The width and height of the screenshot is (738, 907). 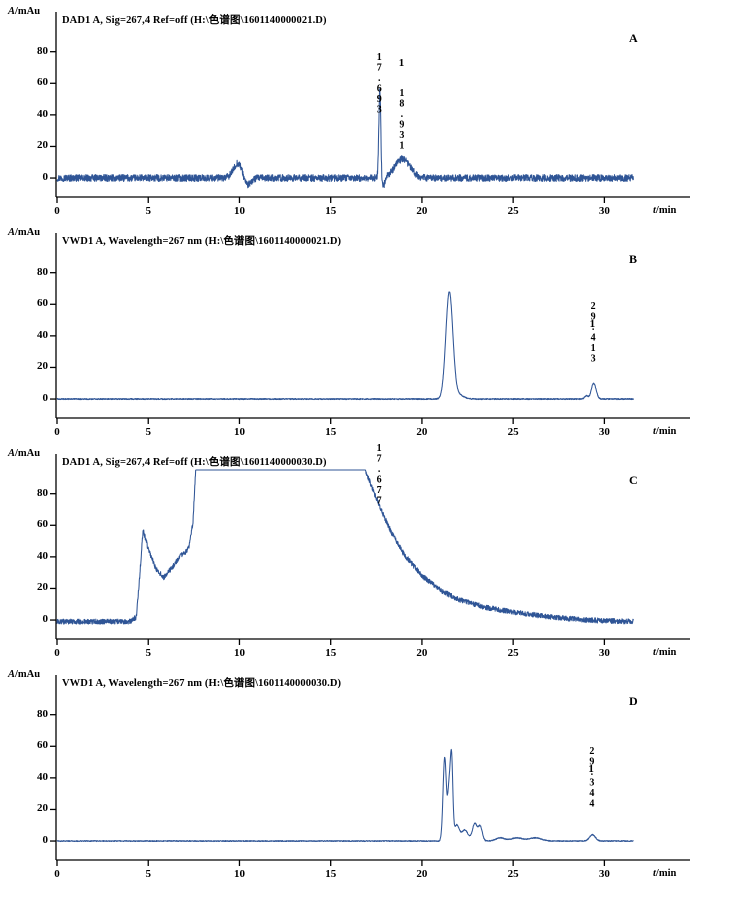 I want to click on panel-letter-a: A, so click(x=633, y=38).